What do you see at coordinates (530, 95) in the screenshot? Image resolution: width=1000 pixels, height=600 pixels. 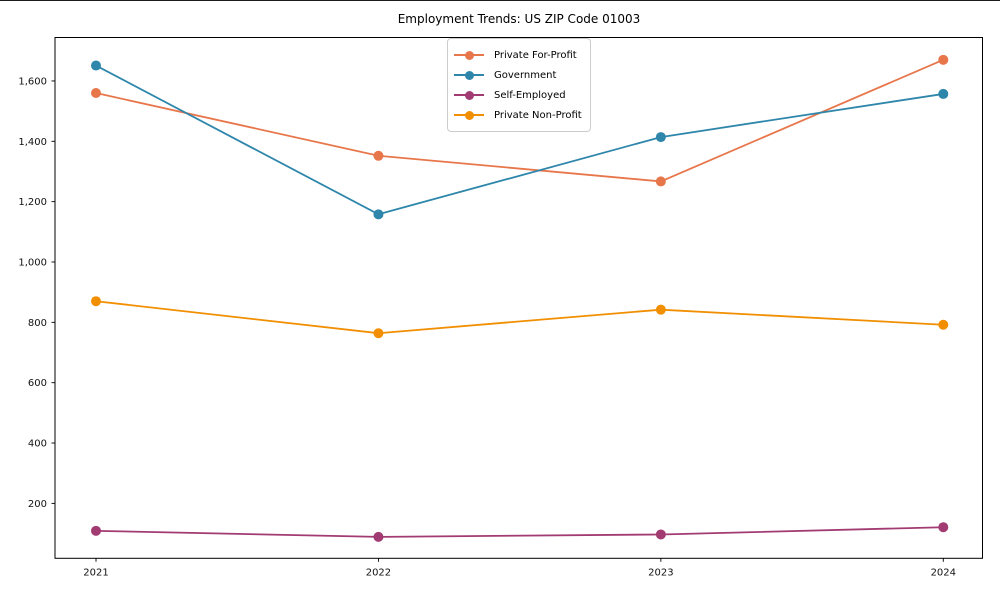 I see `legend-label: Self-Employed` at bounding box center [530, 95].